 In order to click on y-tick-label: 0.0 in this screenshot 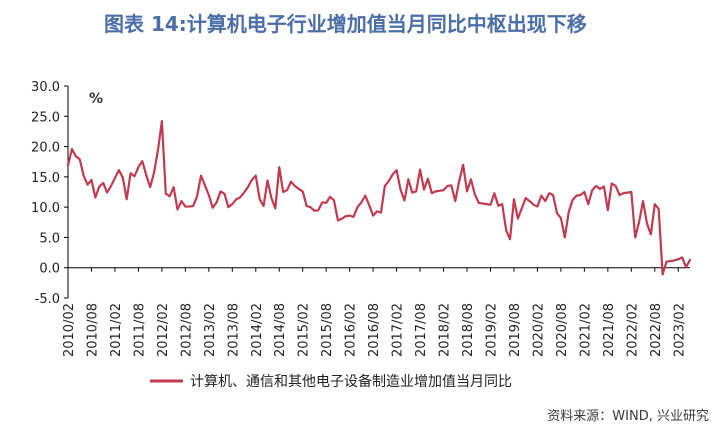, I will do `click(49, 269)`.